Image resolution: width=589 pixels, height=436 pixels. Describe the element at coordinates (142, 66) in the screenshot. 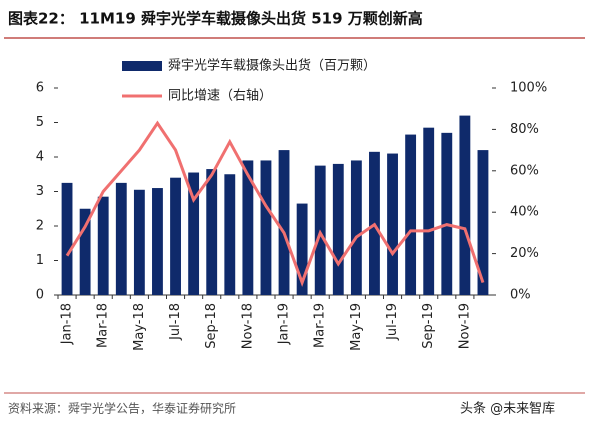

I see `legend-swatch` at that location.